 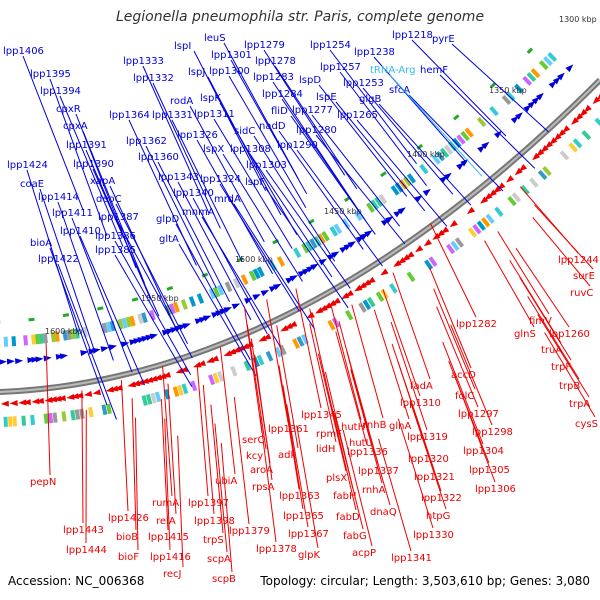 What do you see at coordinates (115, 250) in the screenshot?
I see `forward-gene-label: lpp1385` at bounding box center [115, 250].